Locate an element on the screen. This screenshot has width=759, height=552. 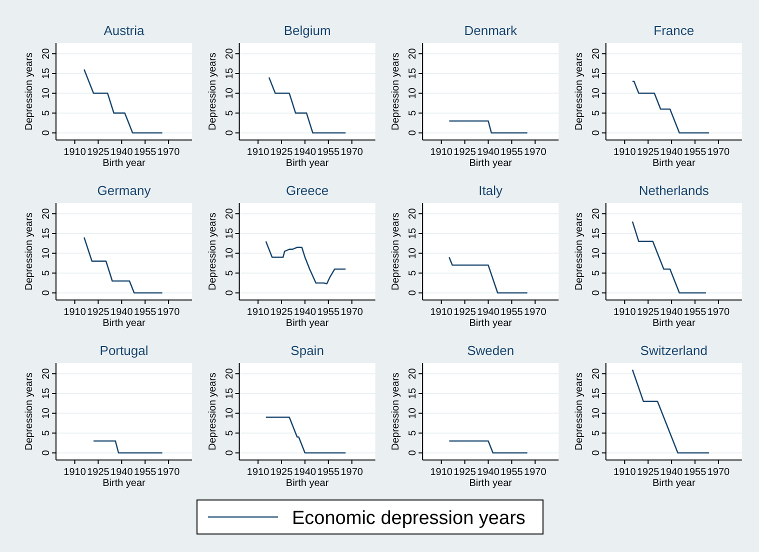
chart-title: Belgium is located at coordinates (307, 30).